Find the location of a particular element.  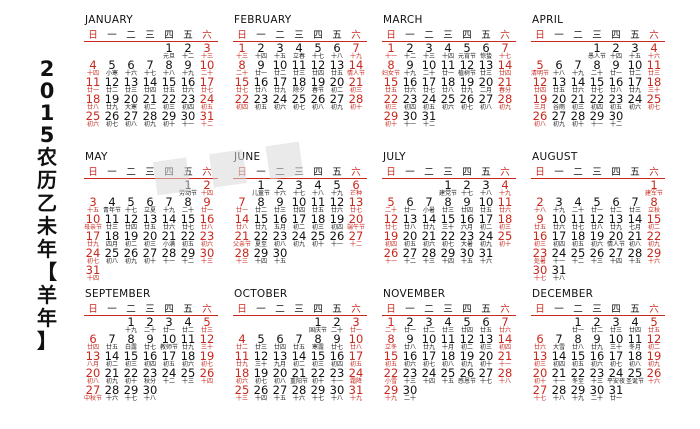

day-cell: 6 廿四 is located at coordinates (93, 341).